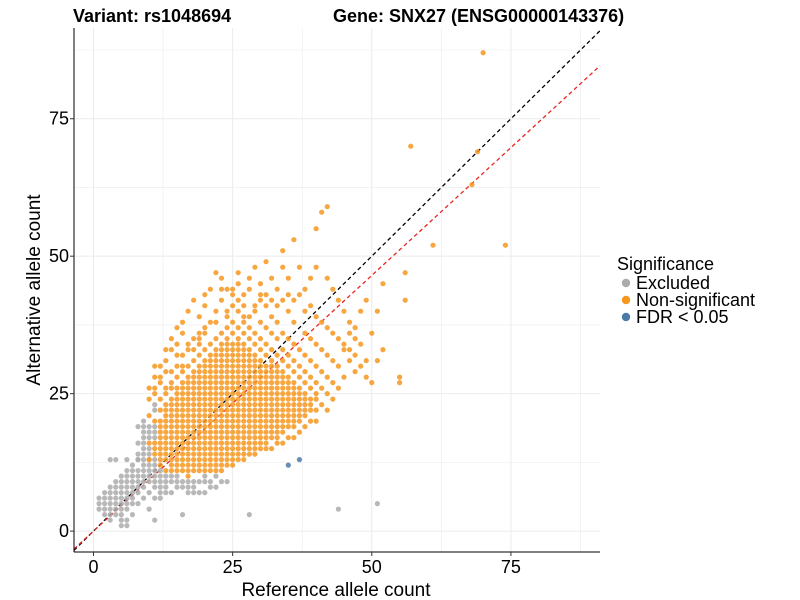  What do you see at coordinates (626, 300) in the screenshot?
I see `legend-key` at bounding box center [626, 300].